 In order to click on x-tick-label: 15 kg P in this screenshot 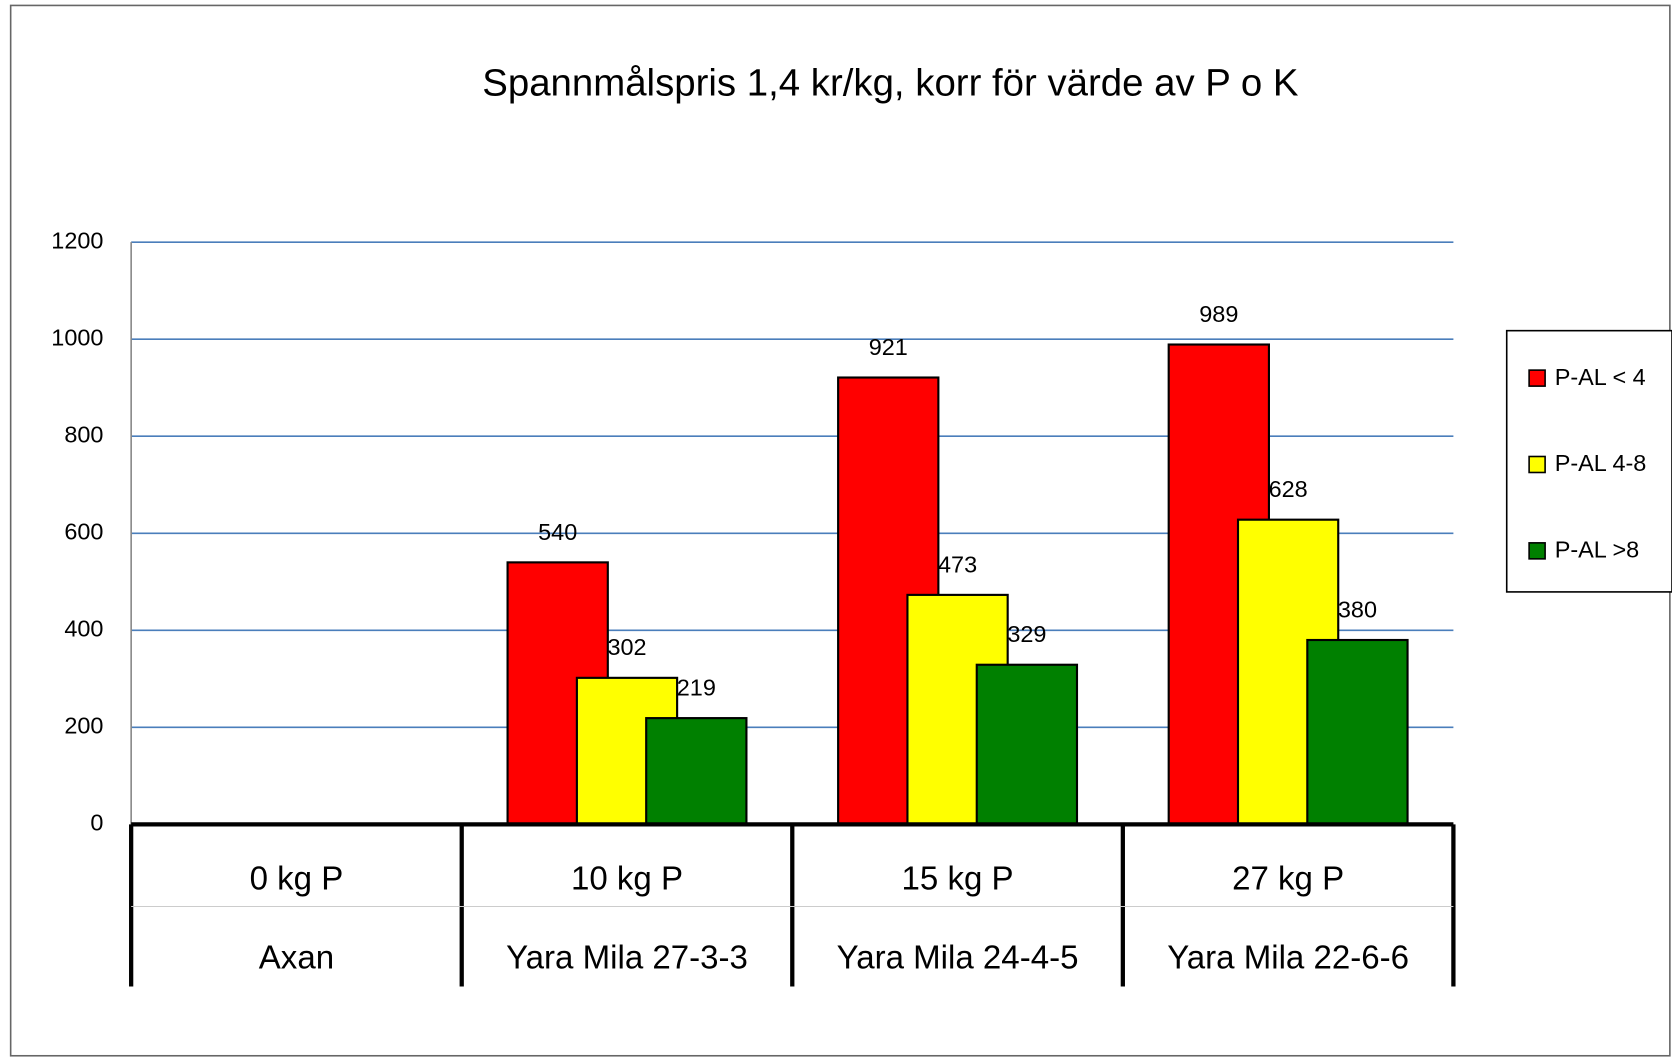, I will do `click(958, 879)`.